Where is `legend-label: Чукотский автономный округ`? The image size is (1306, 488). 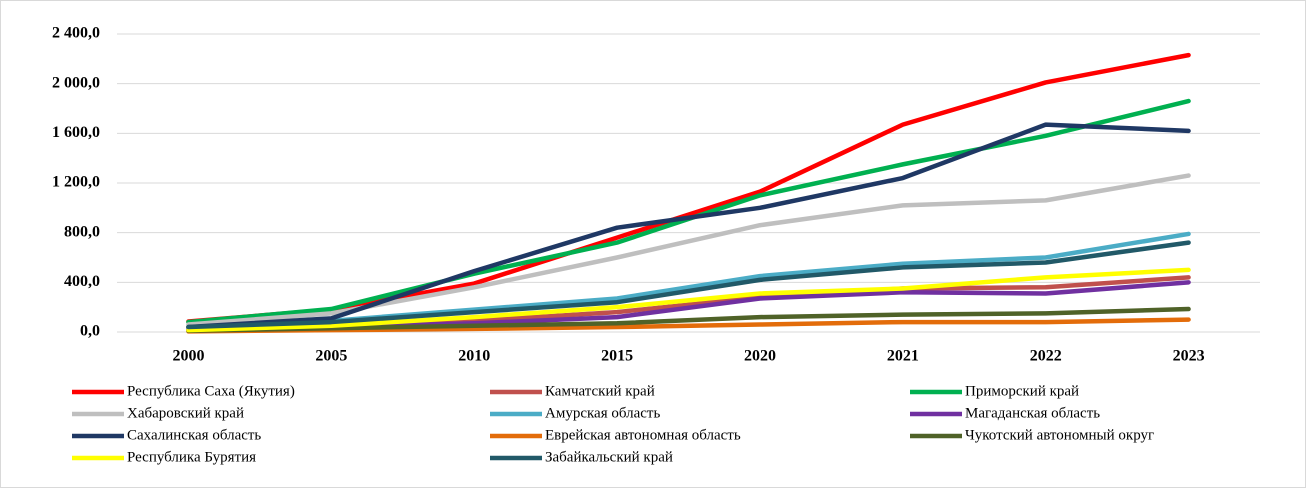
legend-label: Чукотский автономный округ is located at coordinates (1059, 435).